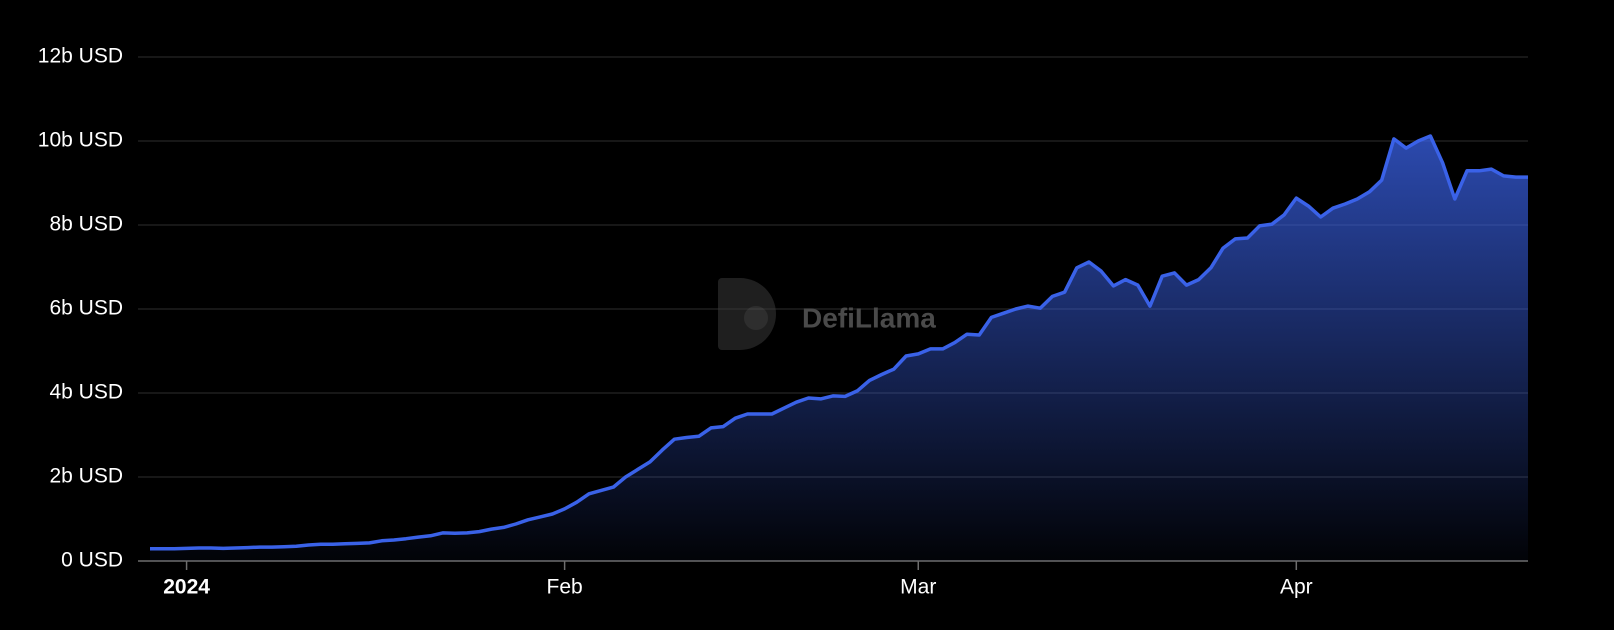 This screenshot has height=630, width=1614. Describe the element at coordinates (756, 318) in the screenshot. I see `logo-face` at that location.